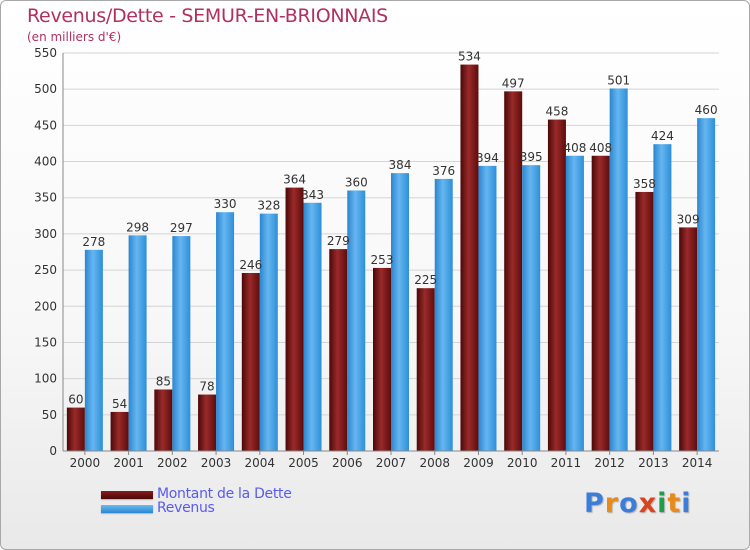 Image resolution: width=750 pixels, height=550 pixels. What do you see at coordinates (391, 463) in the screenshot?
I see `x-tick-label: 2007` at bounding box center [391, 463].